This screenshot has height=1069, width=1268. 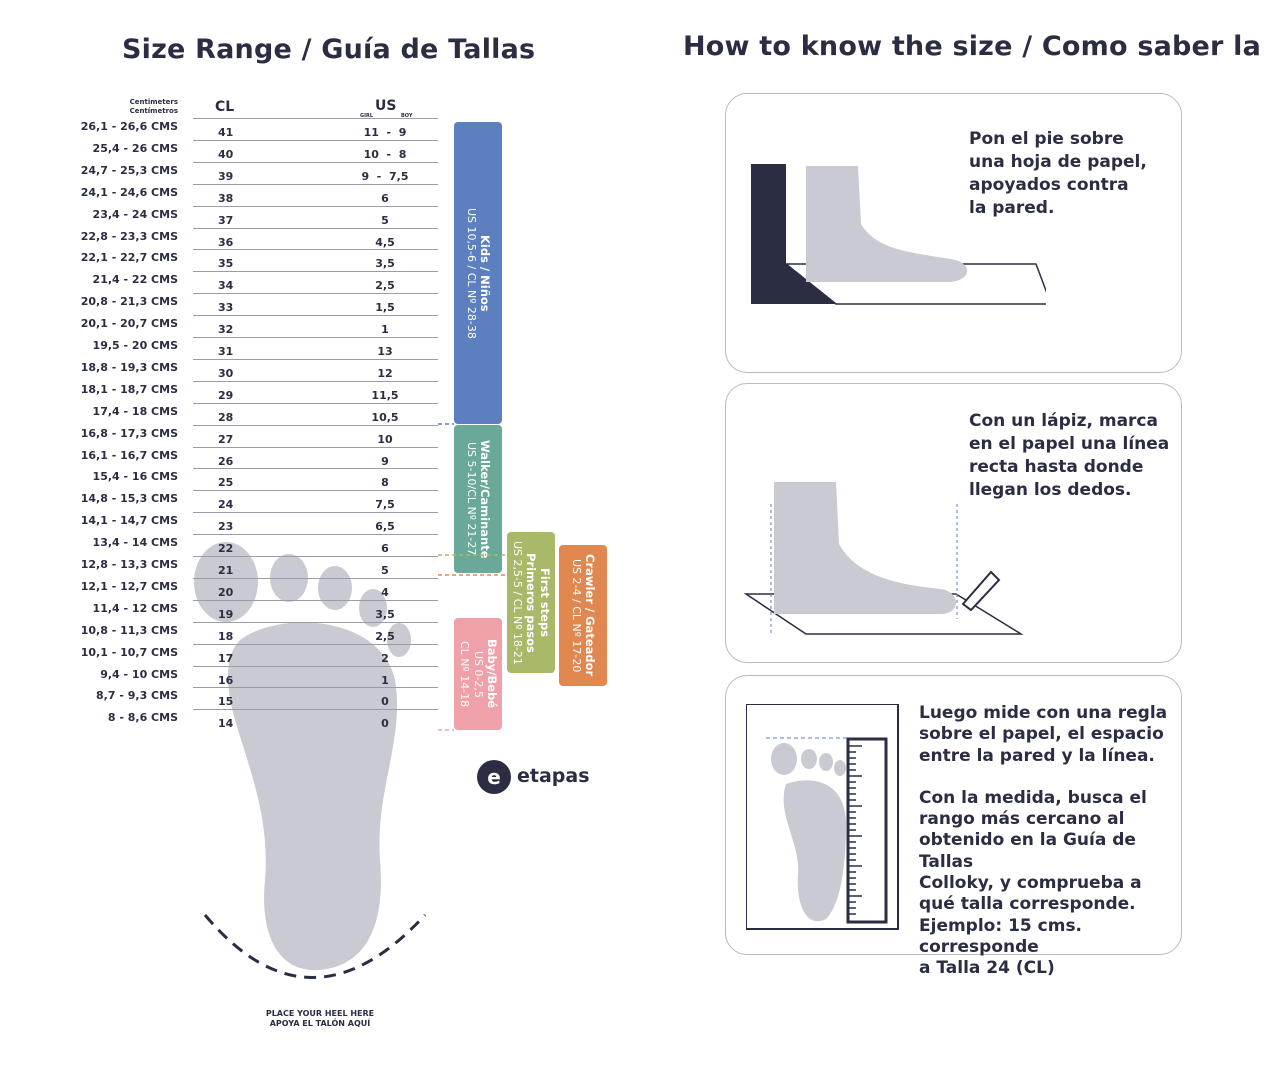 What do you see at coordinates (545, 602) in the screenshot?
I see `stage-title: First steps` at bounding box center [545, 602].